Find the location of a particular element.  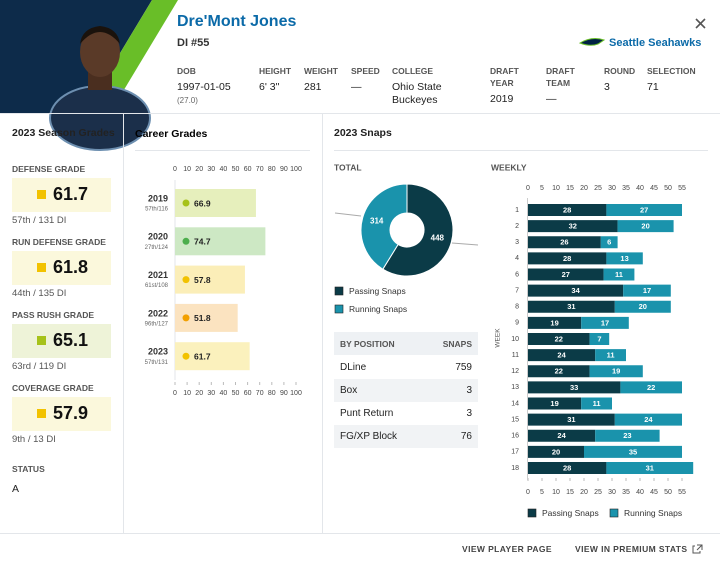

bio-label: SPEED is located at coordinates (365, 71).